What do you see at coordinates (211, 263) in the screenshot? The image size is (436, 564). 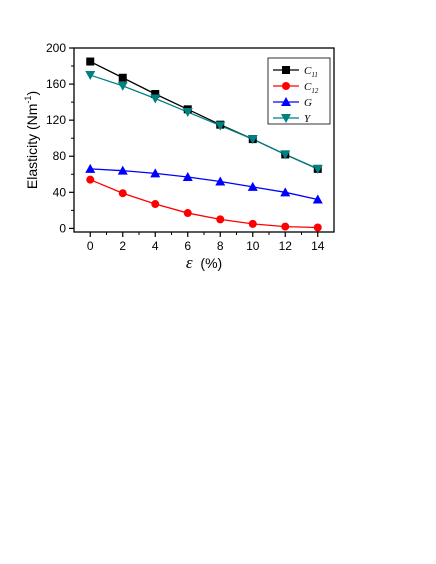 I see `x-axis-unit: (%)` at bounding box center [211, 263].